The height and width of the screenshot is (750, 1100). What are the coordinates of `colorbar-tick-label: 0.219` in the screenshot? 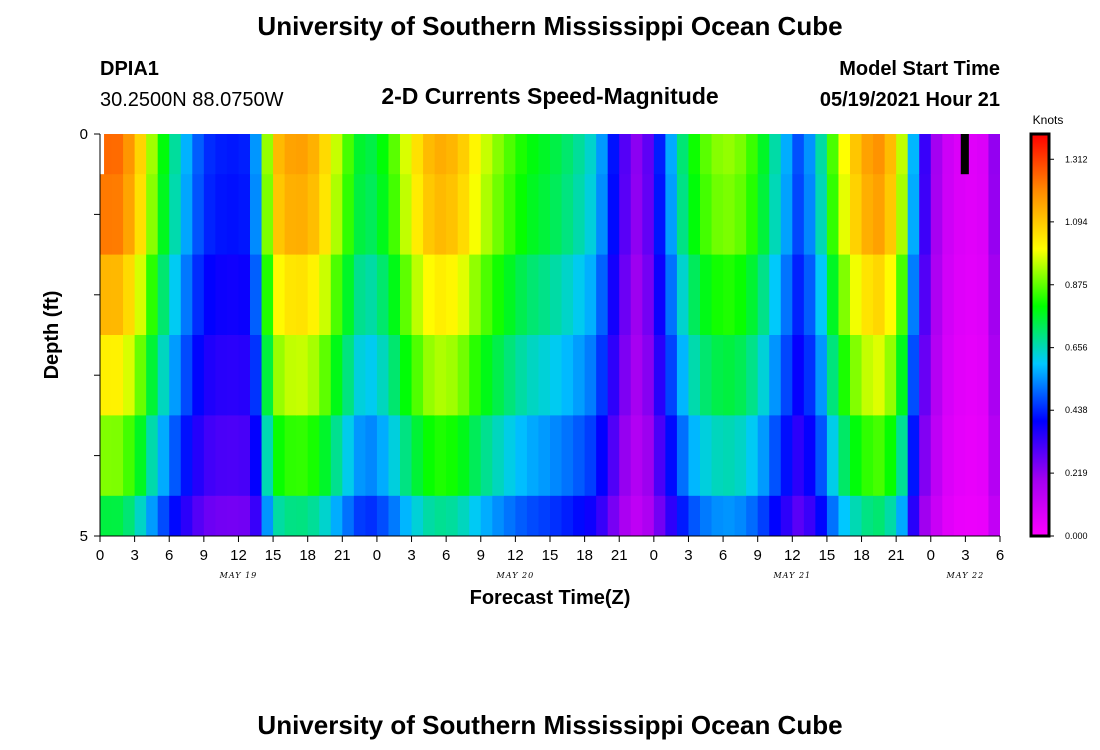 It's located at (1076, 473).